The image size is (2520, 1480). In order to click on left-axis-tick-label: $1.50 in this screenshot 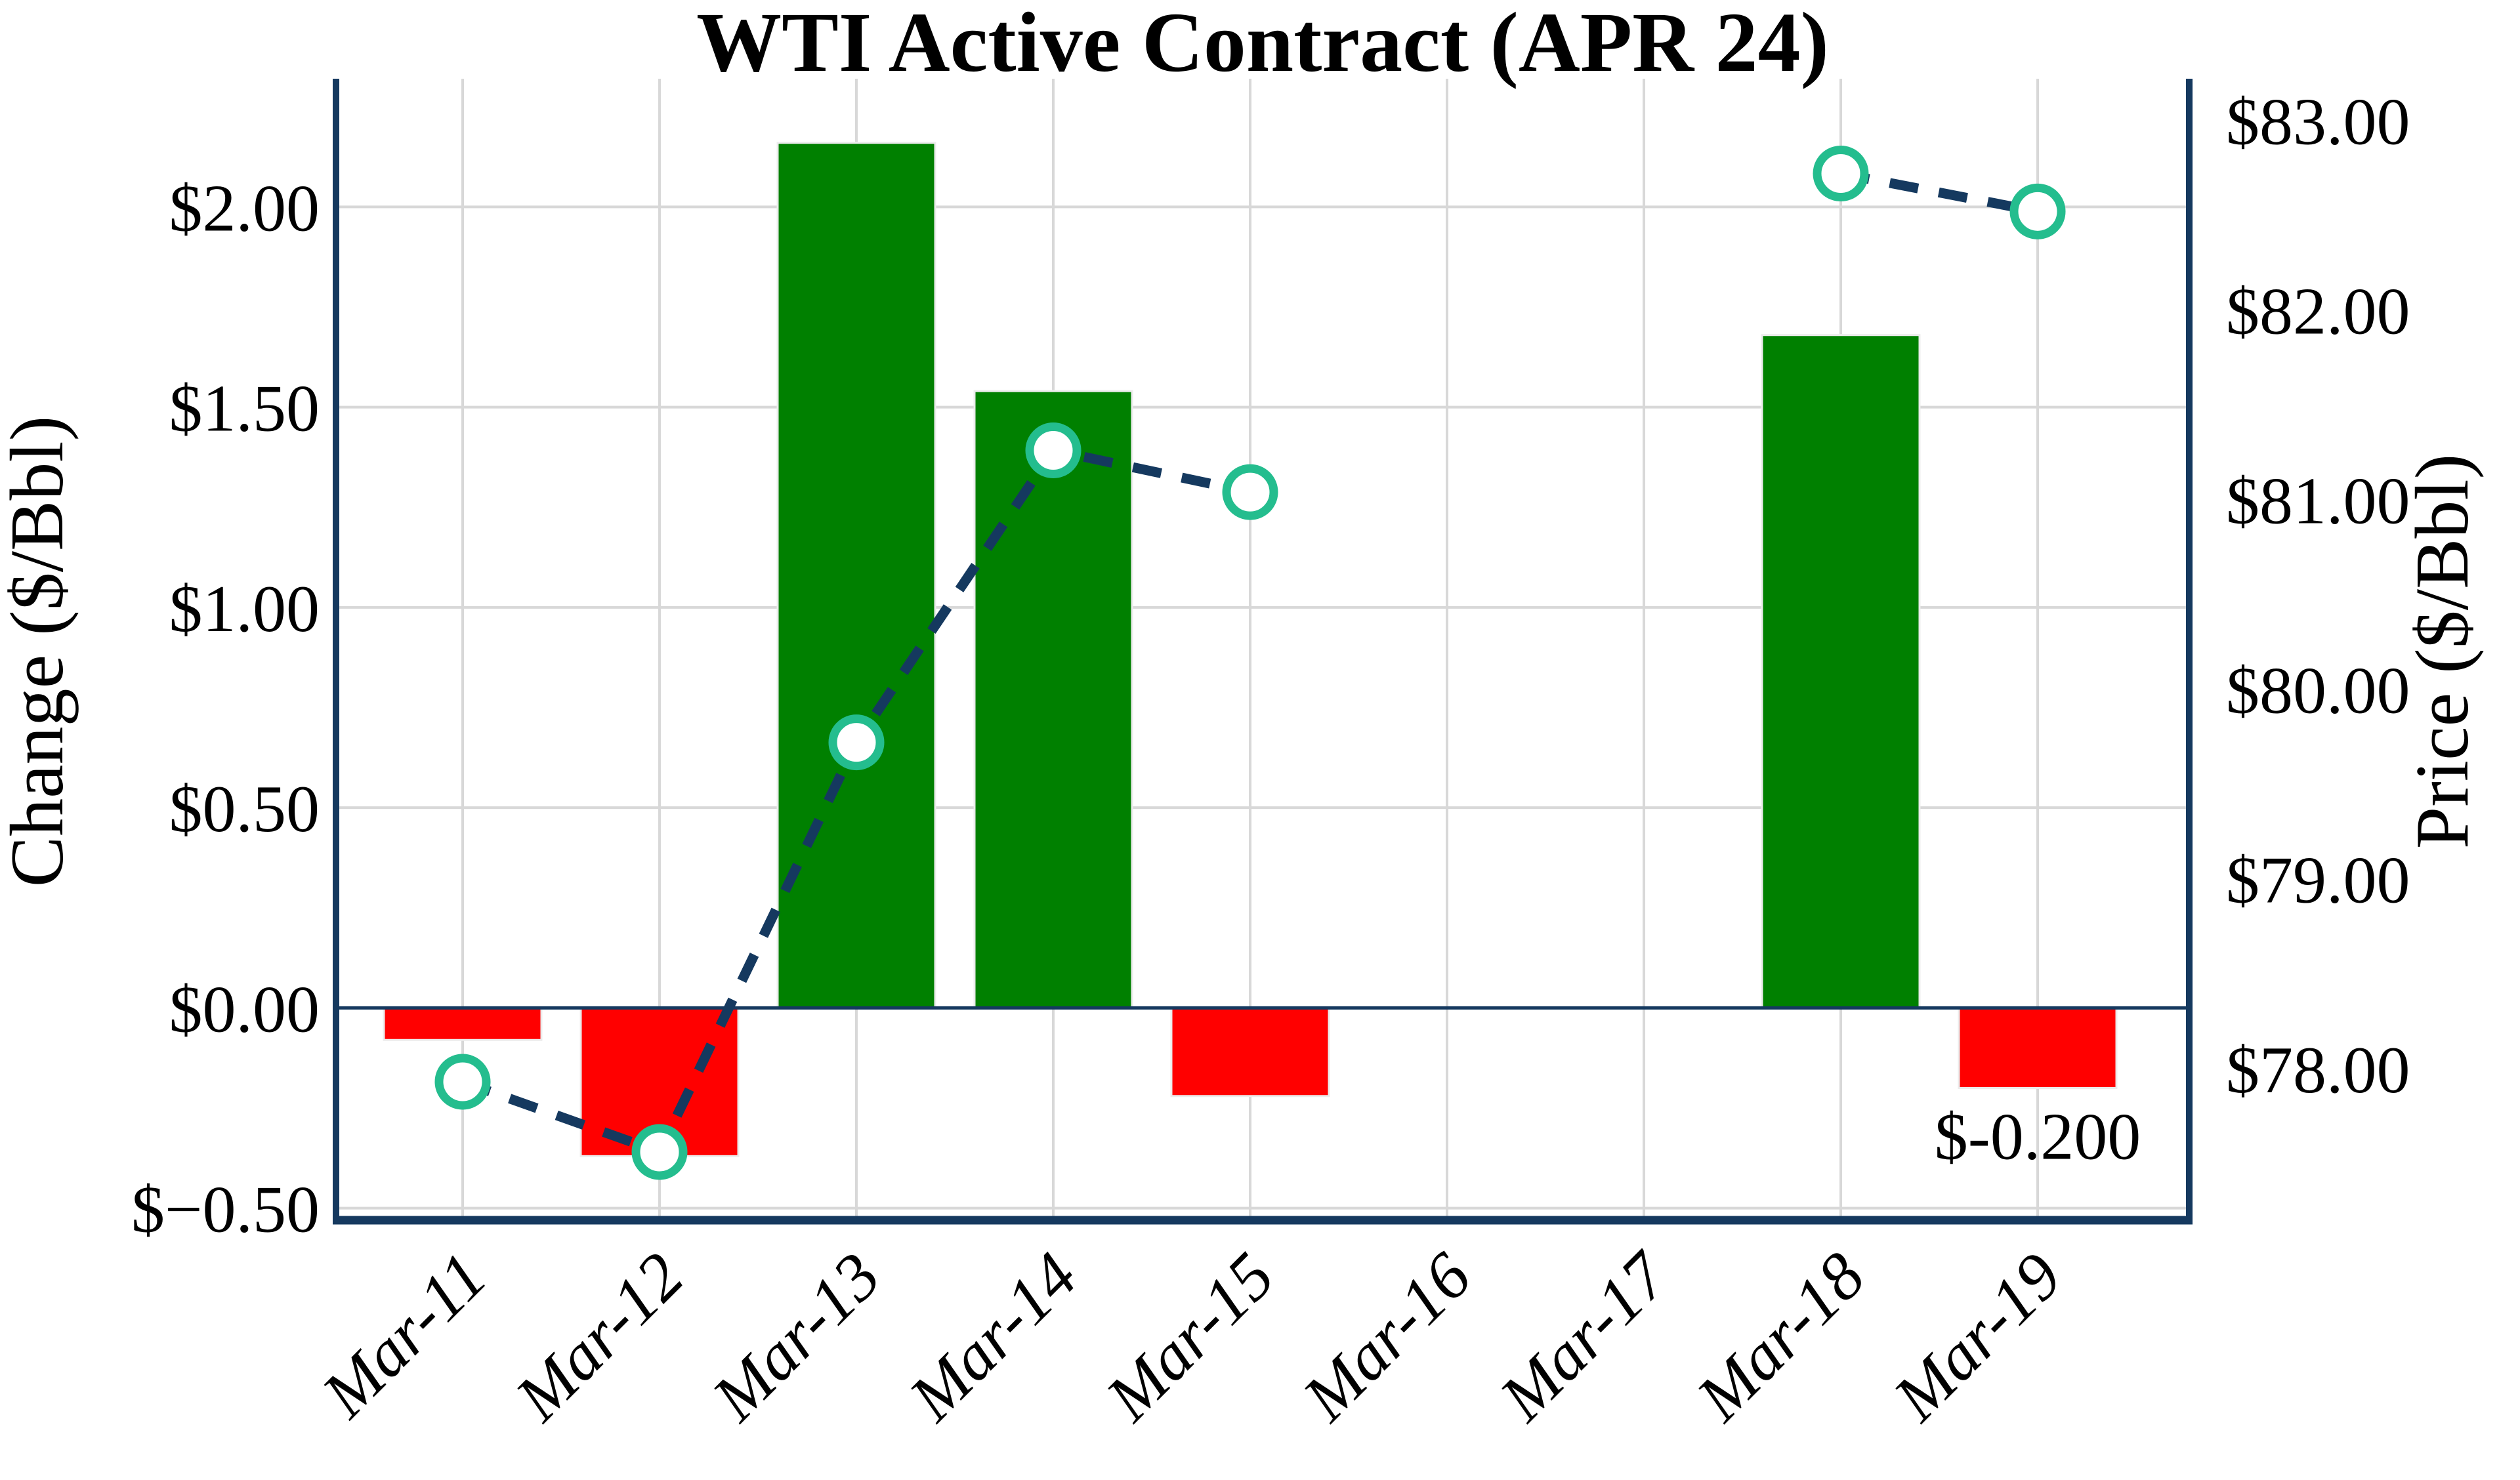, I will do `click(244, 409)`.